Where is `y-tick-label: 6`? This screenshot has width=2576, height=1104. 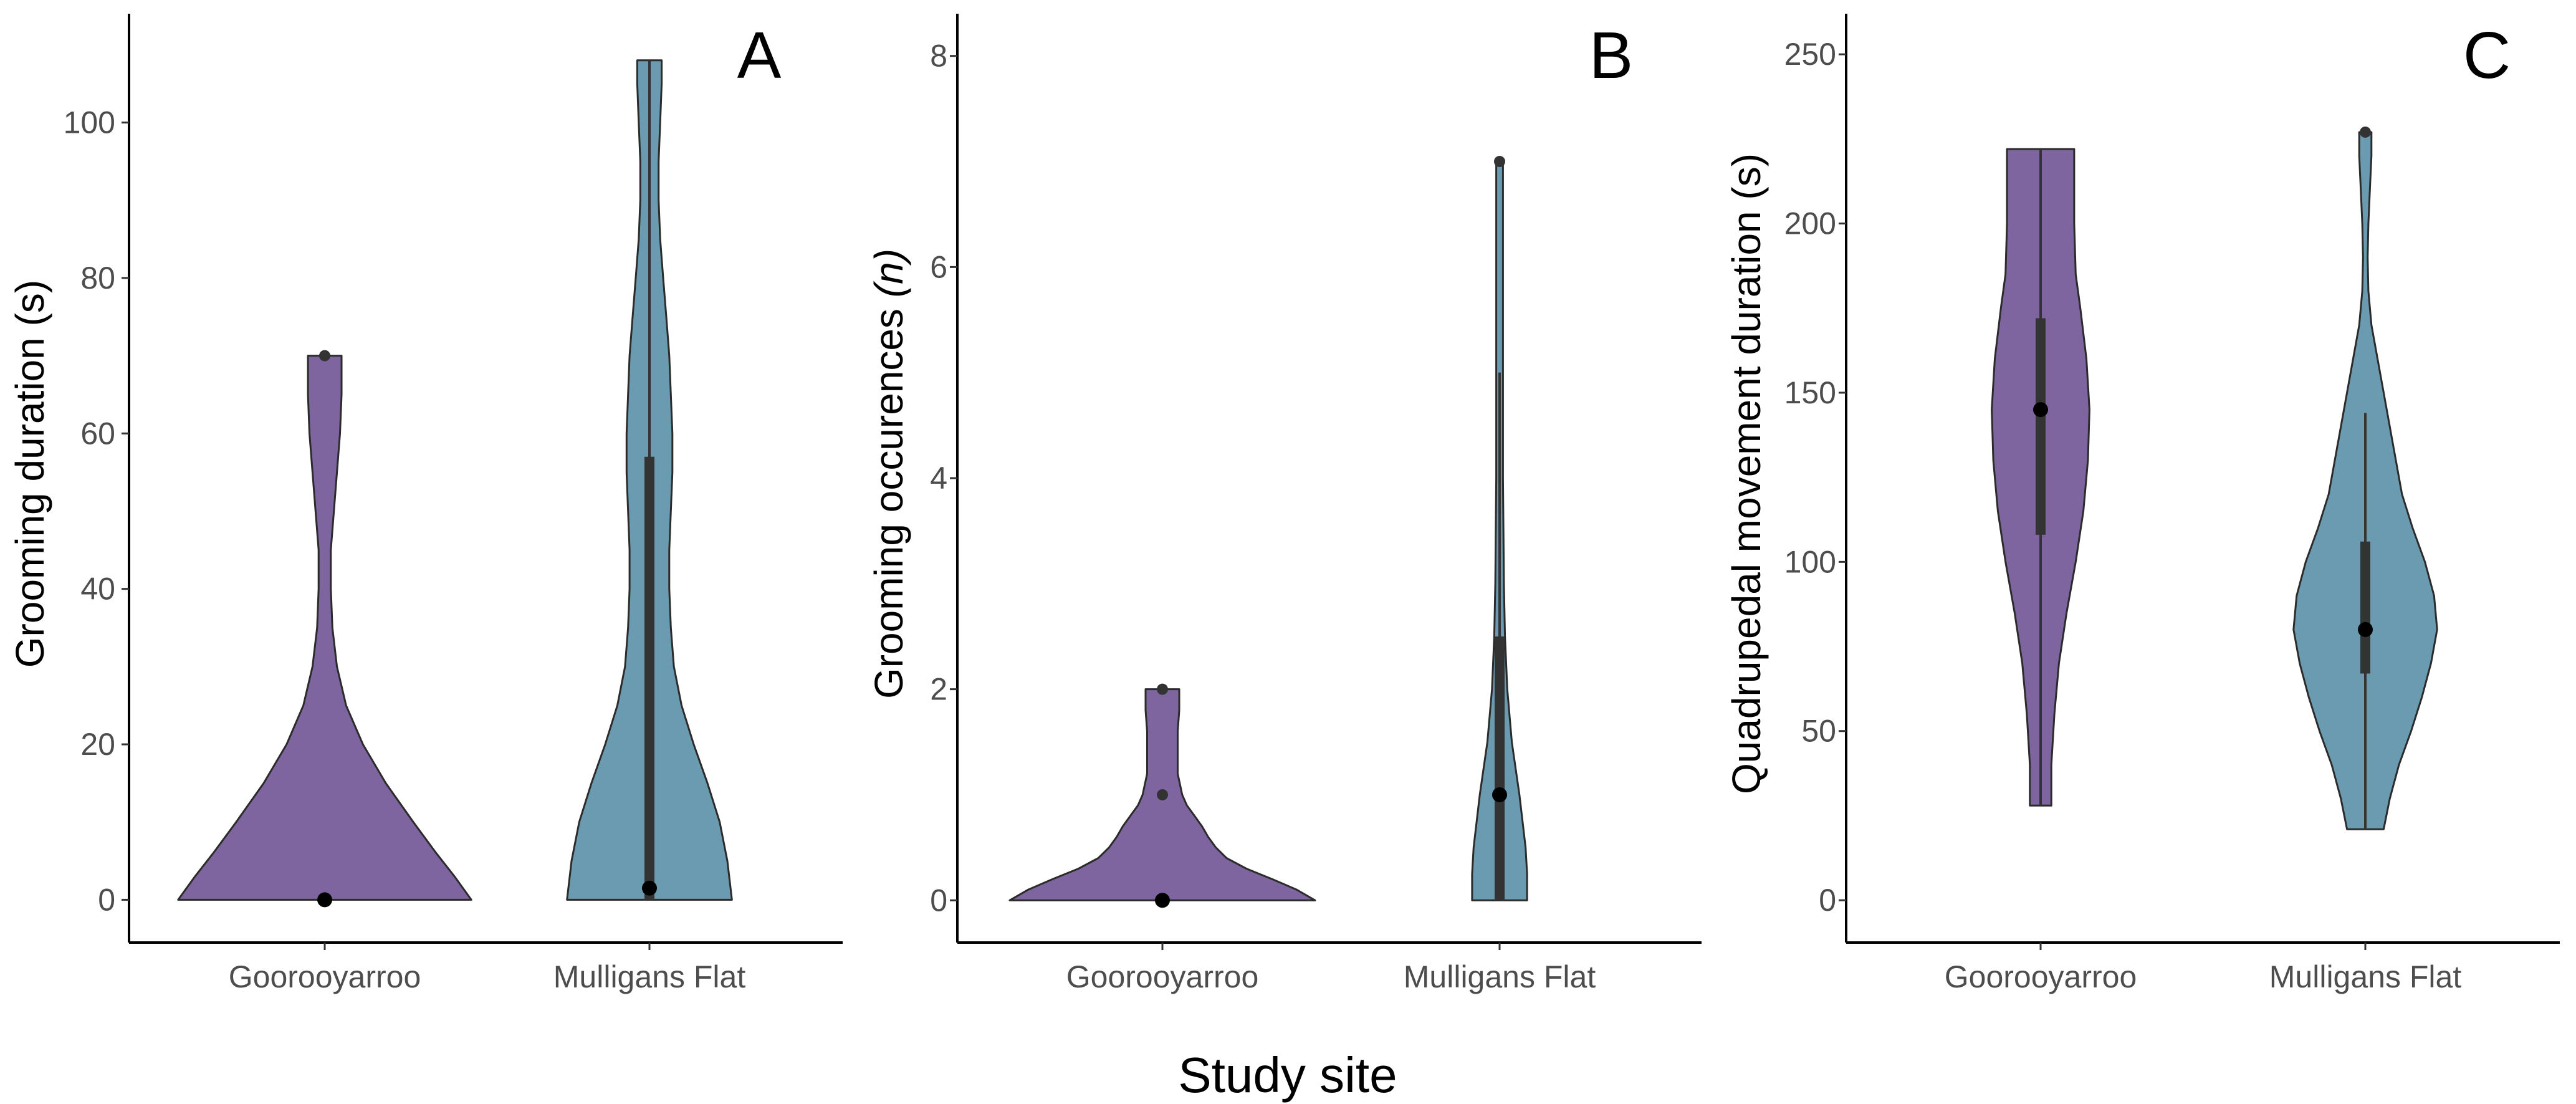 y-tick-label: 6 is located at coordinates (939, 266).